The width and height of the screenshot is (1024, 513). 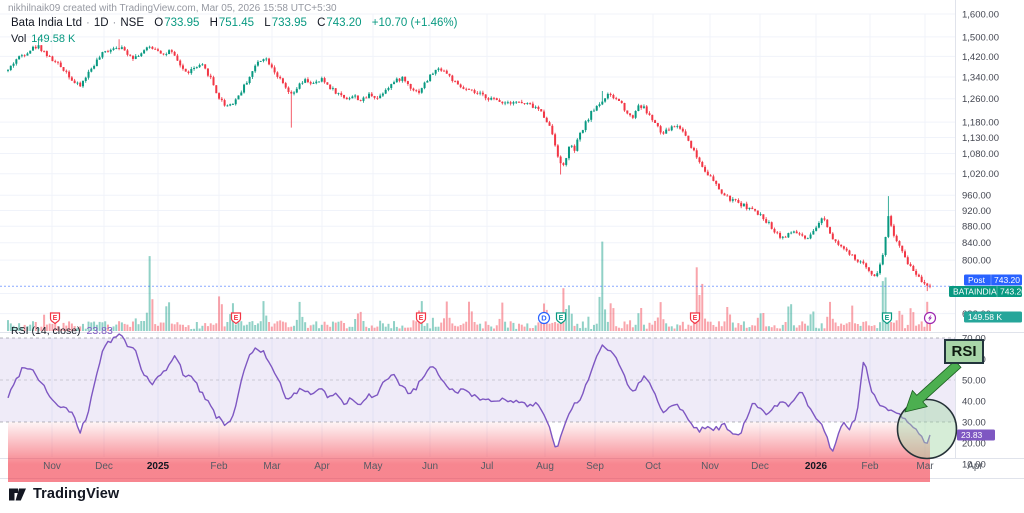 I want to click on tradingview-logo: TradingView, so click(x=64, y=494).